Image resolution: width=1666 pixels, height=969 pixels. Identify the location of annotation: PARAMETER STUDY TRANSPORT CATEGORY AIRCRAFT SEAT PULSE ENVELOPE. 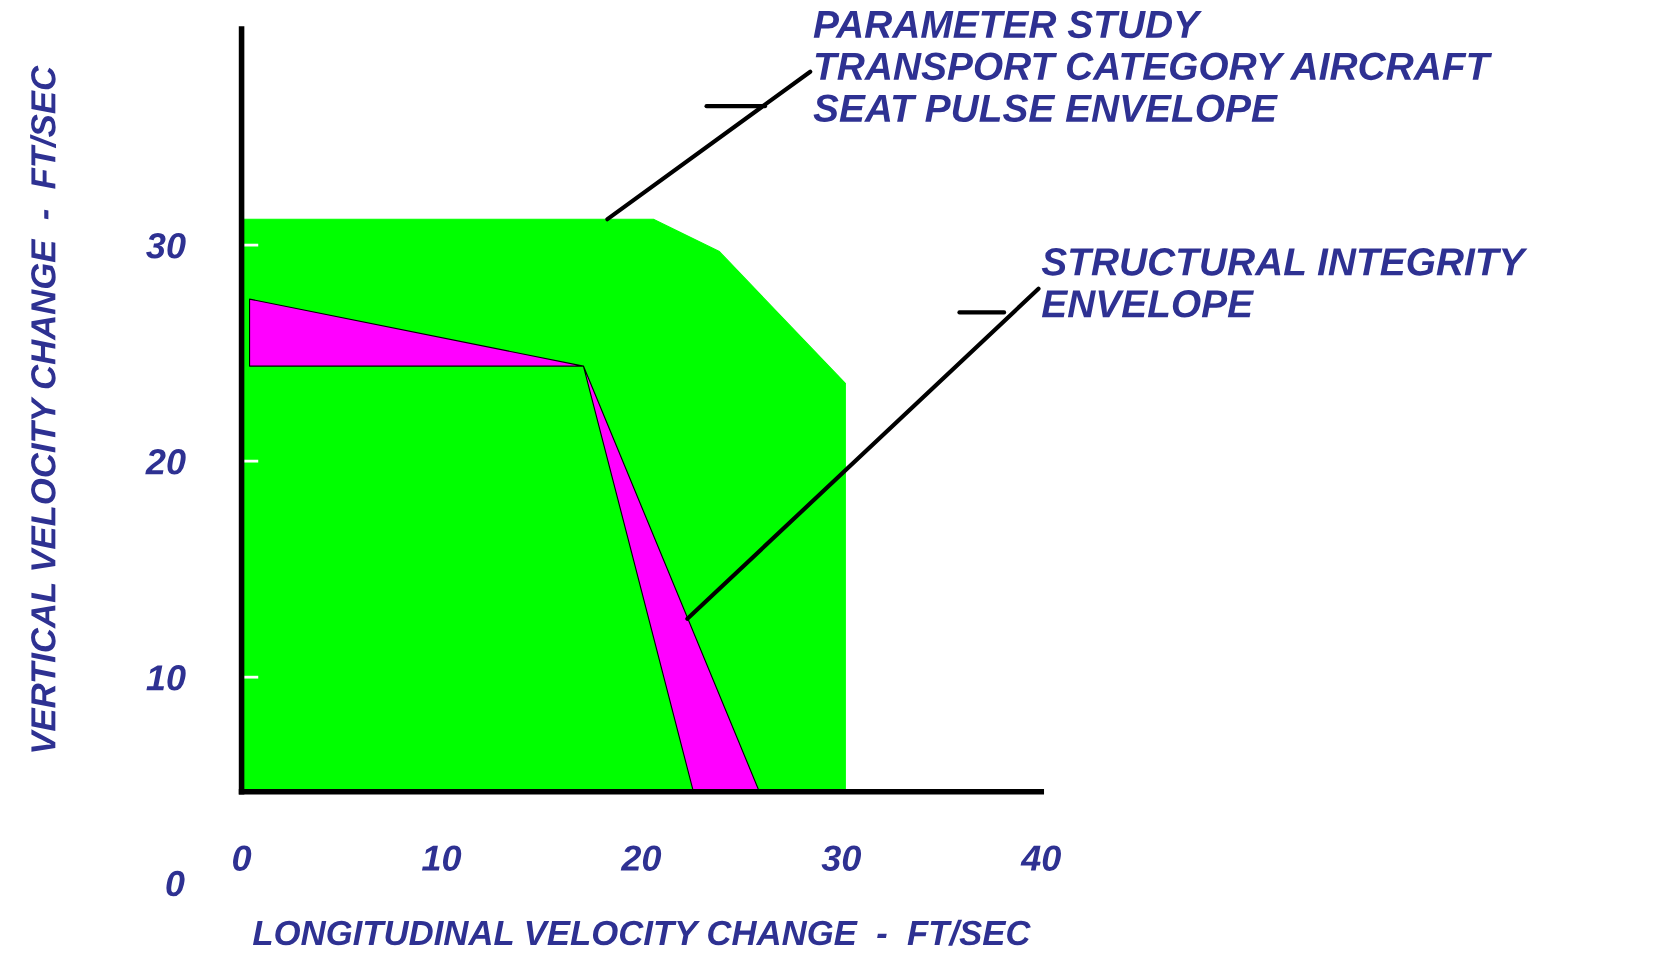
(1153, 66).